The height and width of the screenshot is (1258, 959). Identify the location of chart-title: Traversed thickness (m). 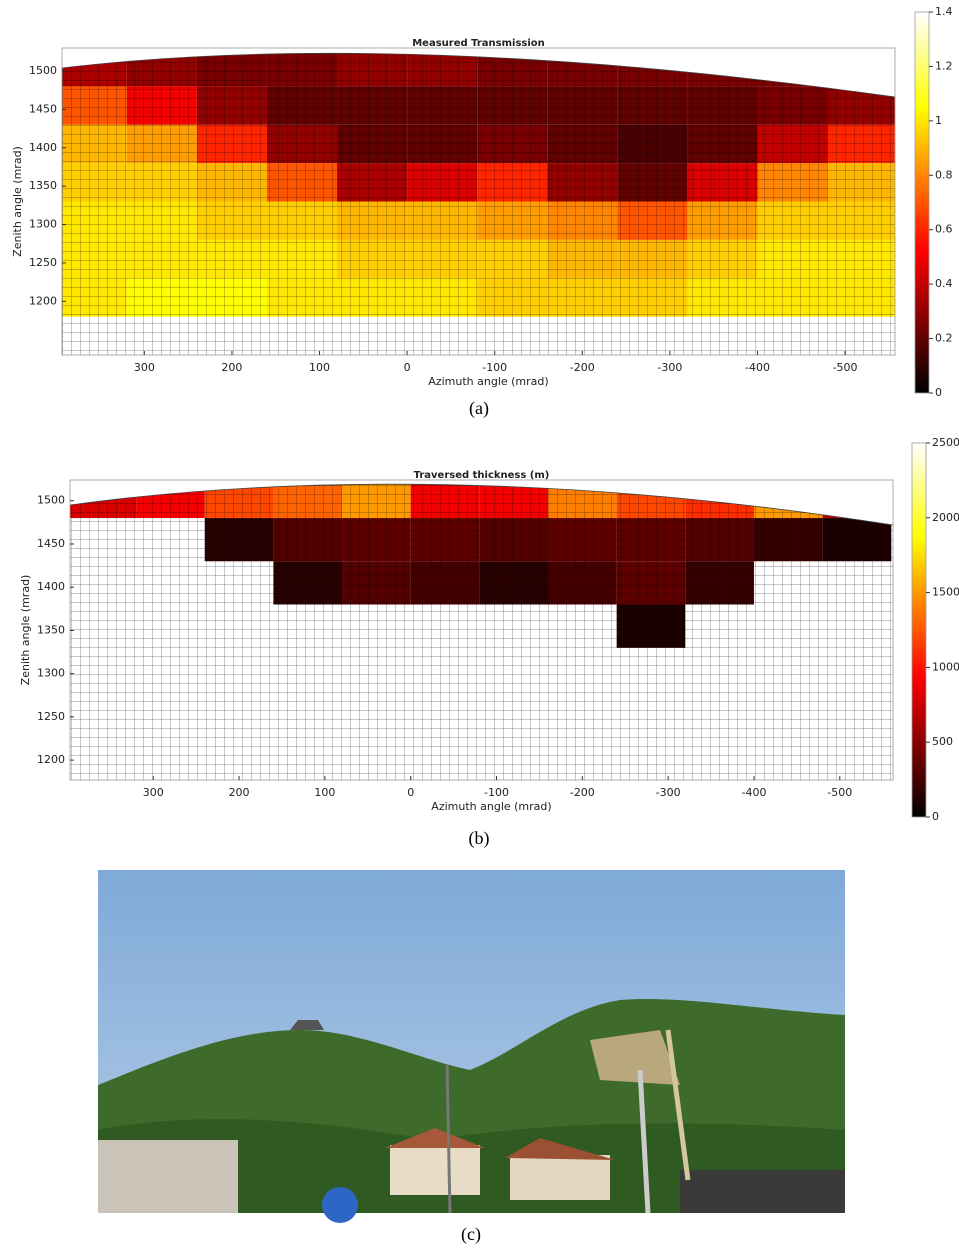
(482, 475).